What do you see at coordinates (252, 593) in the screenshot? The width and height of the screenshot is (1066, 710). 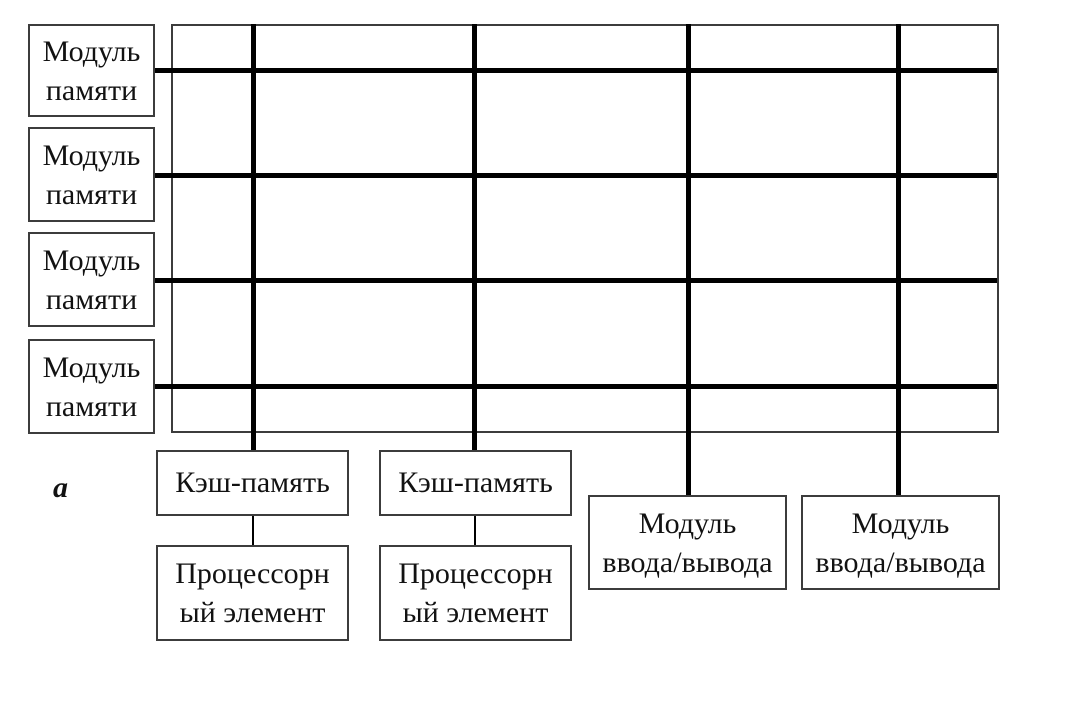 I see `processor-element-box-1: Процессорн ый элемент` at bounding box center [252, 593].